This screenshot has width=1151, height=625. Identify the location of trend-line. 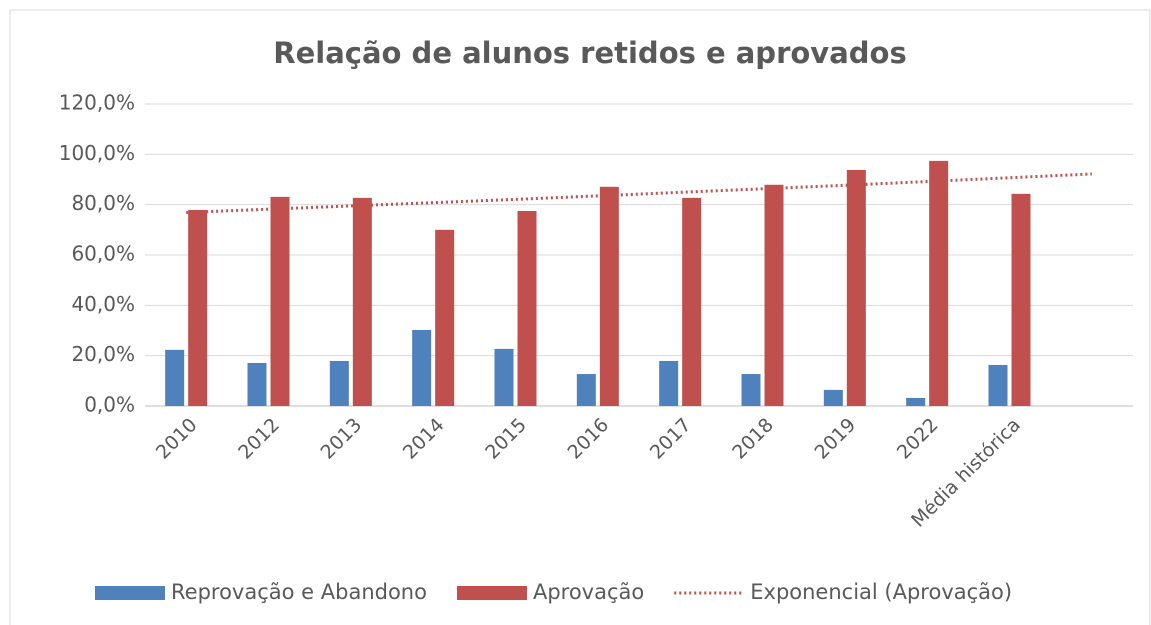
(639, 193).